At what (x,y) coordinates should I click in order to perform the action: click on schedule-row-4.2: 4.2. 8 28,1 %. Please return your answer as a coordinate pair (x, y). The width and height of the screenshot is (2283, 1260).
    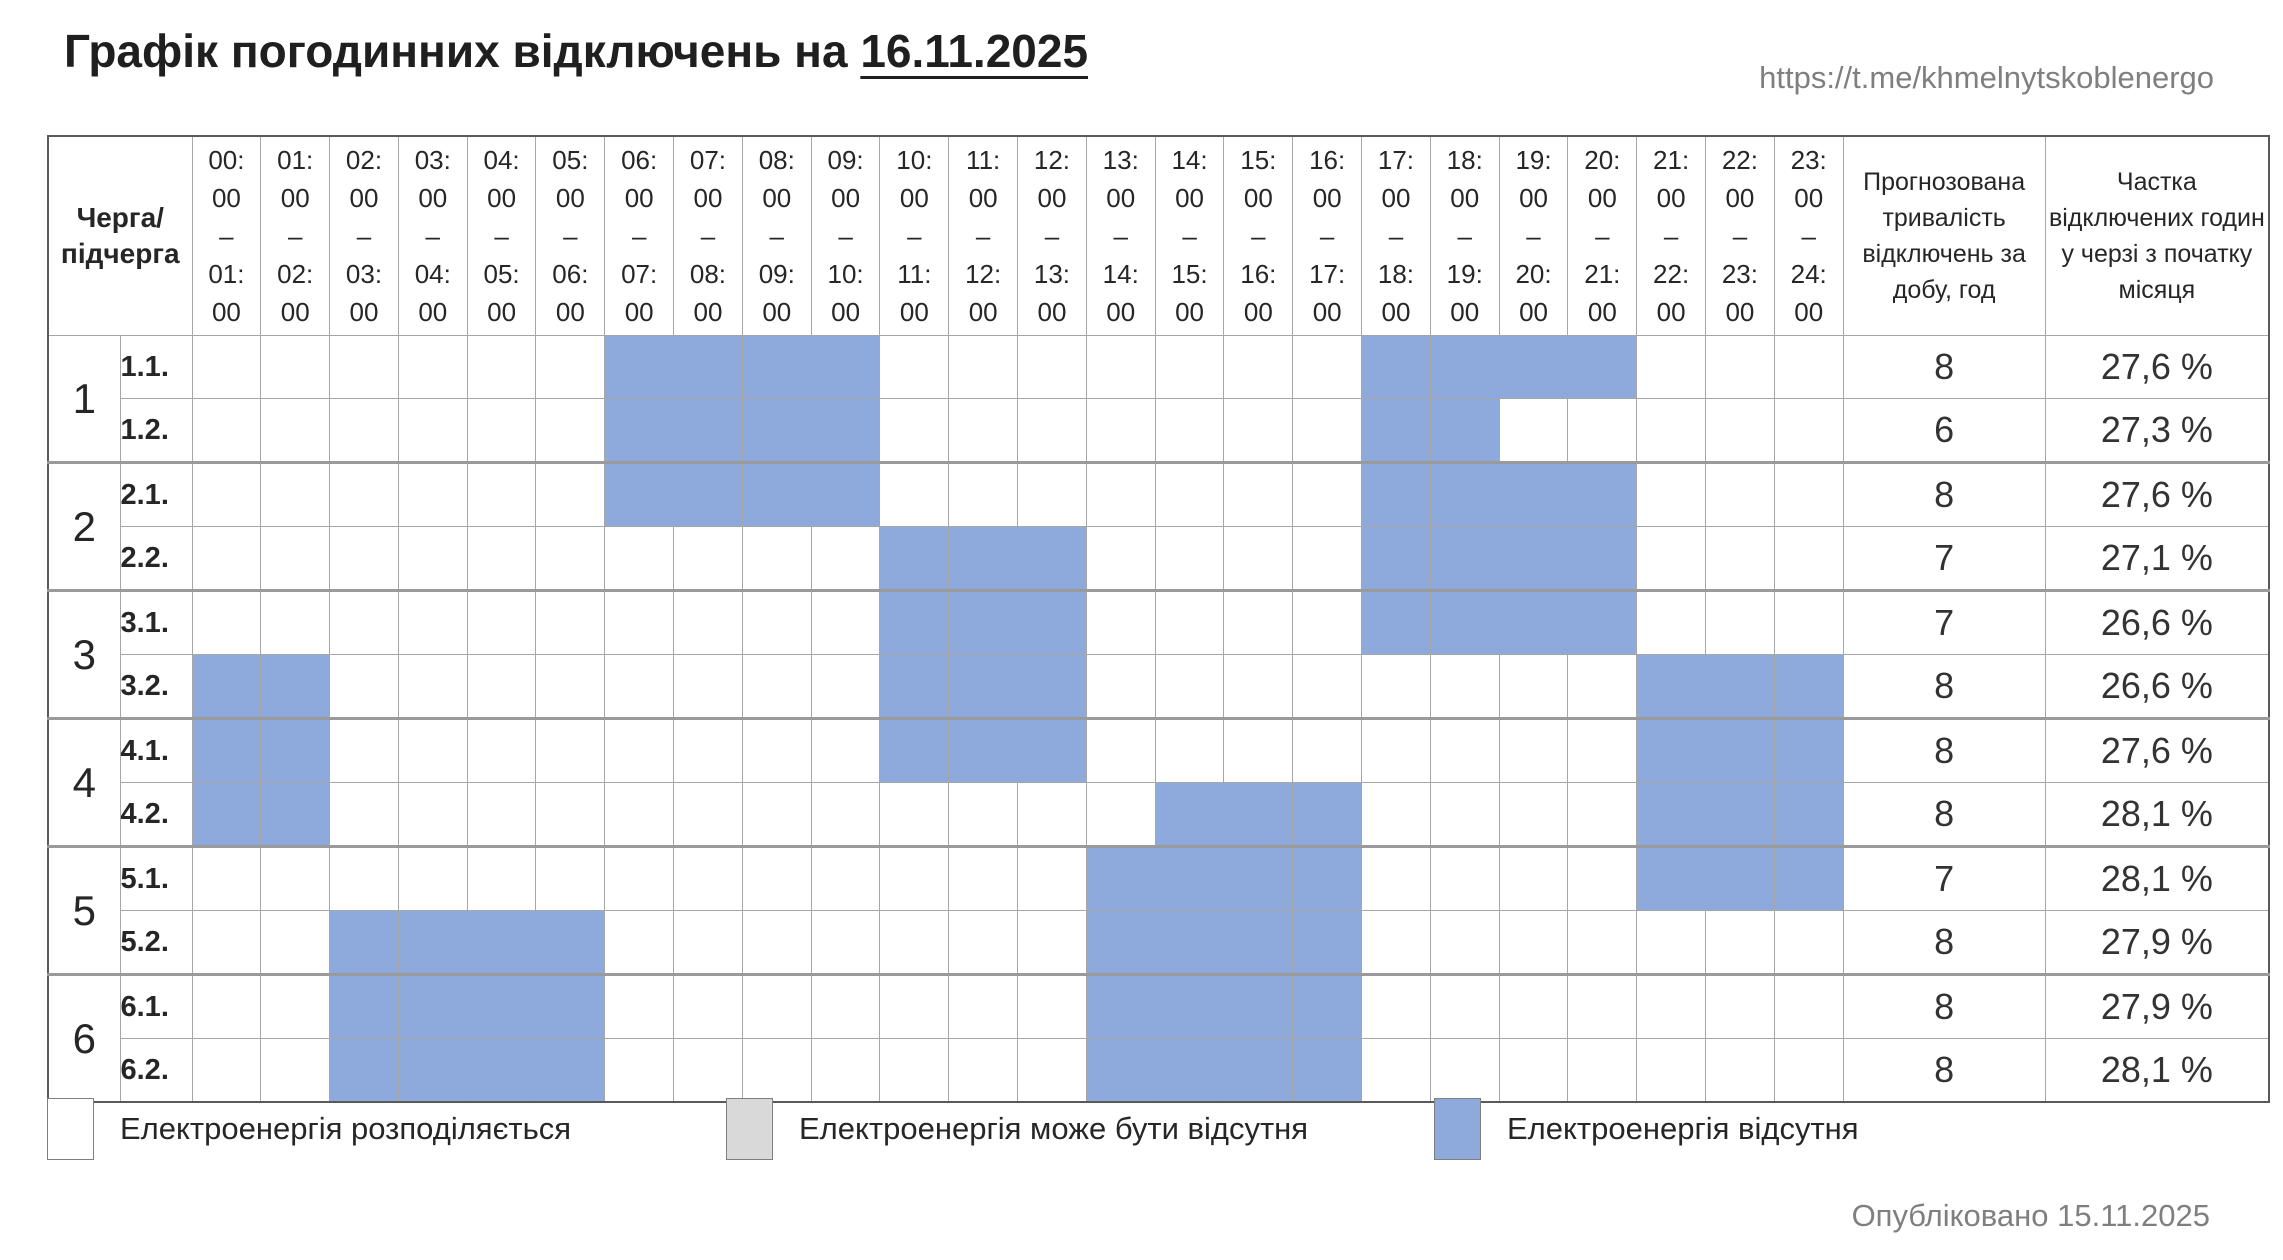
    Looking at the image, I should click on (1159, 814).